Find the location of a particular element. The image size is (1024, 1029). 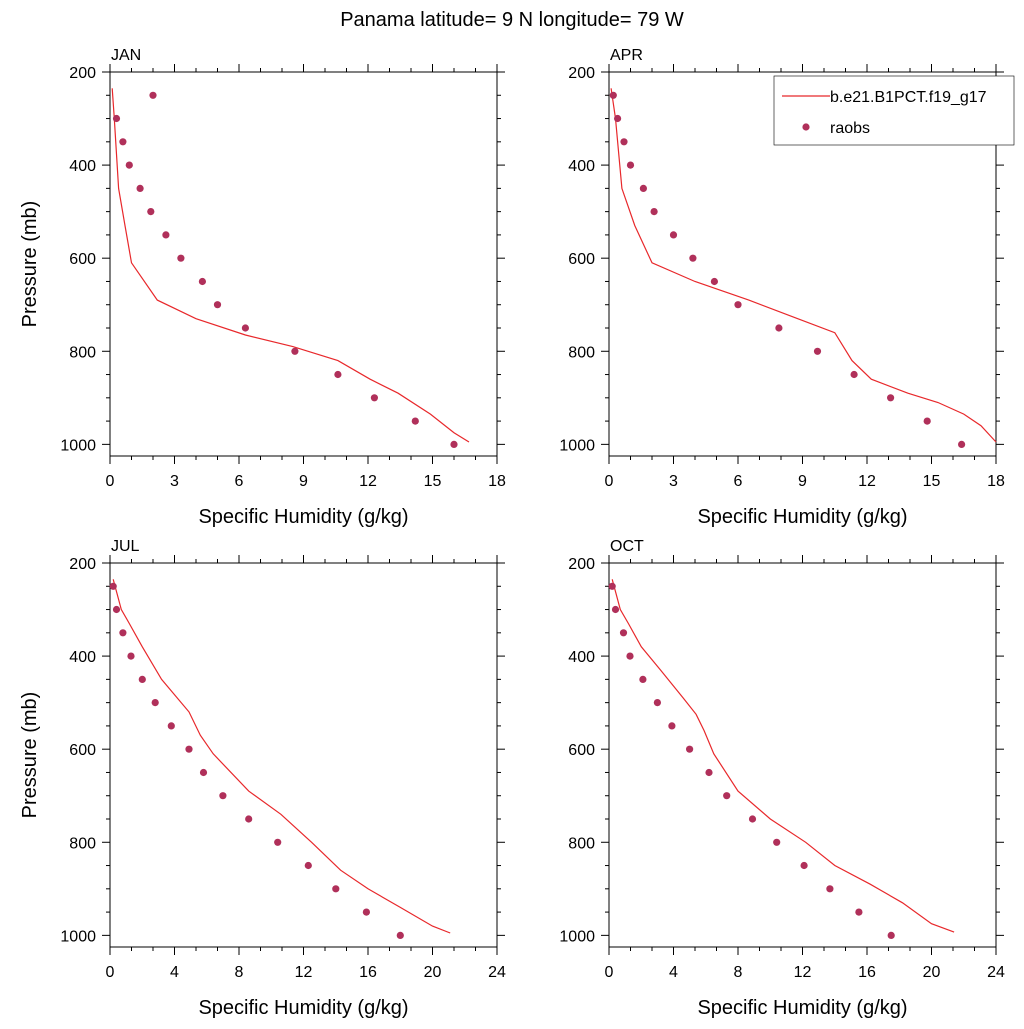

panel-label: JUL is located at coordinates (125, 546).